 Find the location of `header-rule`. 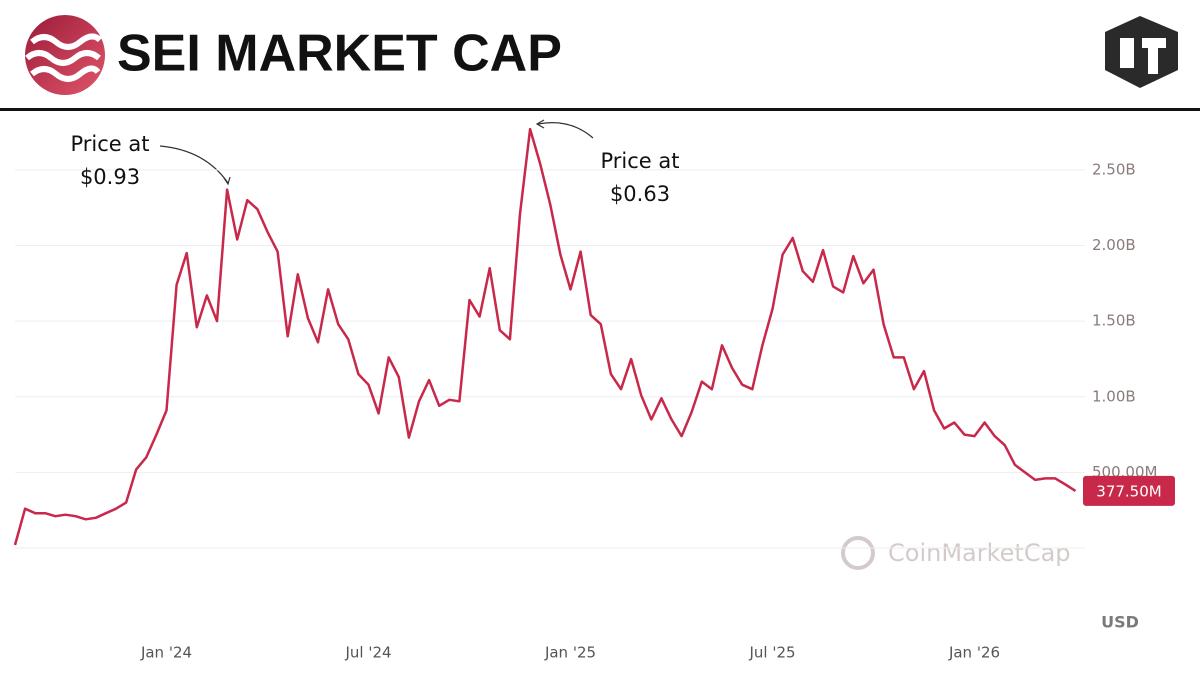

header-rule is located at coordinates (600, 109).